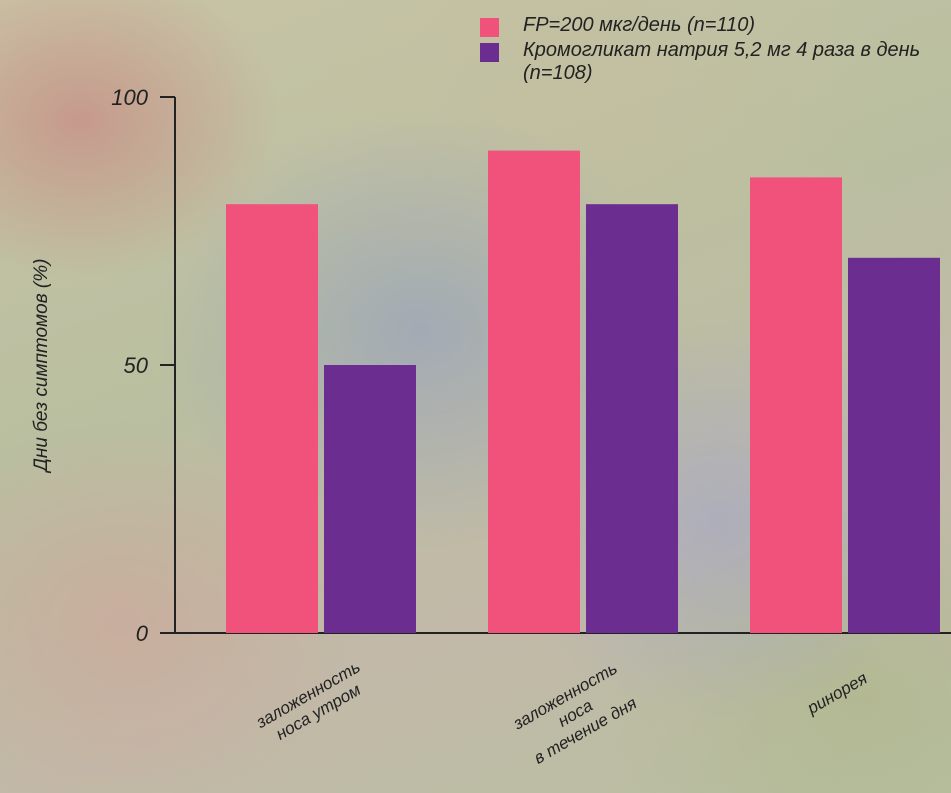  Describe the element at coordinates (129, 97) in the screenshot. I see `y-tick-label: 100` at that location.